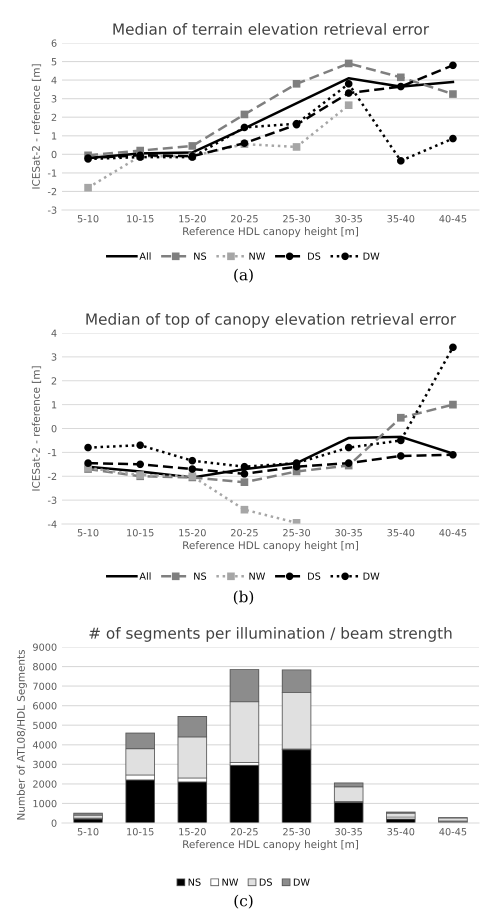 This screenshot has height=914, width=487. Describe the element at coordinates (52, 524) in the screenshot. I see `y-tick-label: -4` at that location.